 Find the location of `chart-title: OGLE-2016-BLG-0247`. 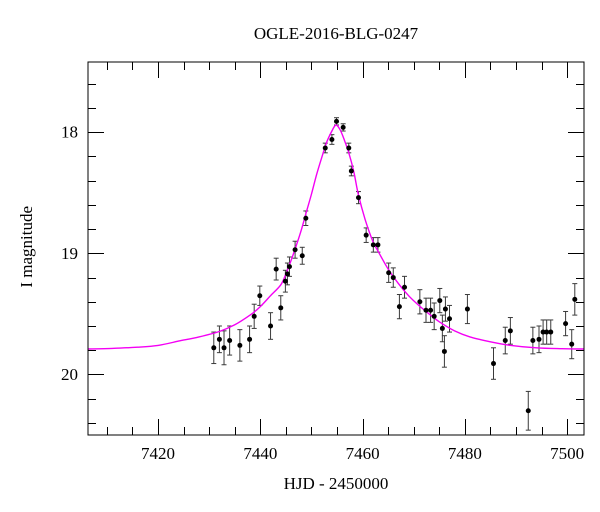

chart-title: OGLE-2016-BLG-0247 is located at coordinates (336, 33).